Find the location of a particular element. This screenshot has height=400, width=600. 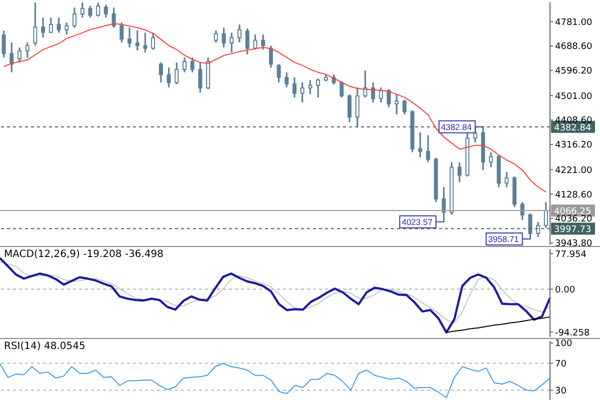

ref-line-label: 3997.73 is located at coordinates (573, 230).